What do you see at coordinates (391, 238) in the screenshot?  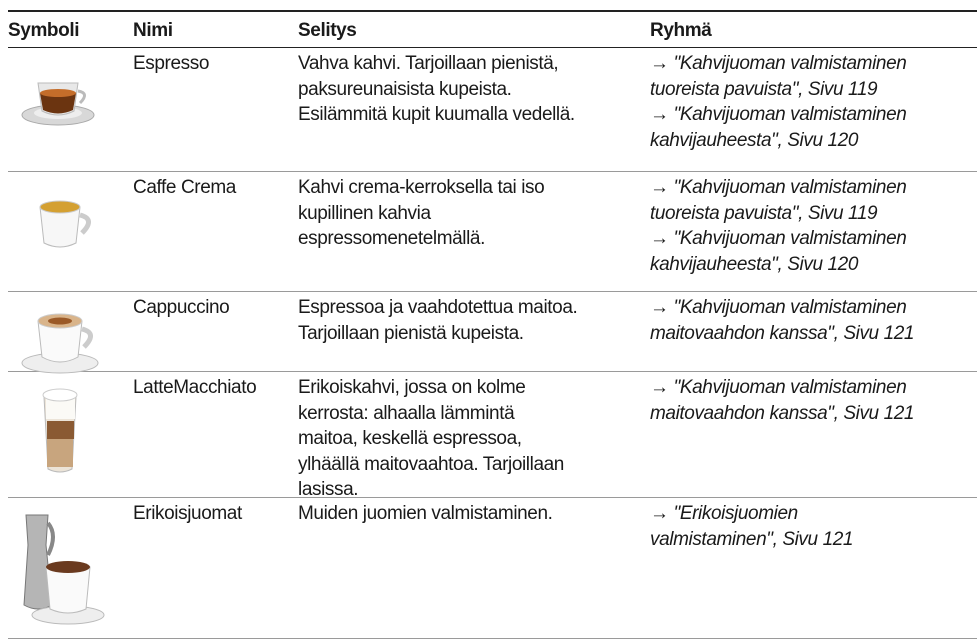 I see `description-line: espressomenetelmällä.` at bounding box center [391, 238].